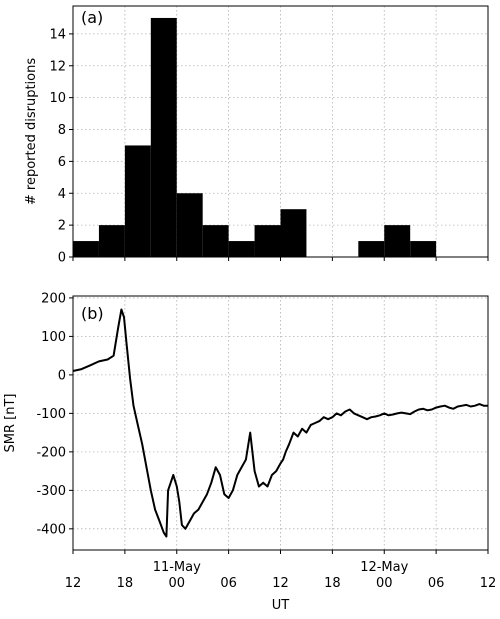 The image size is (500, 619). I want to click on panel-b-ytick-label: -400, so click(51, 529).